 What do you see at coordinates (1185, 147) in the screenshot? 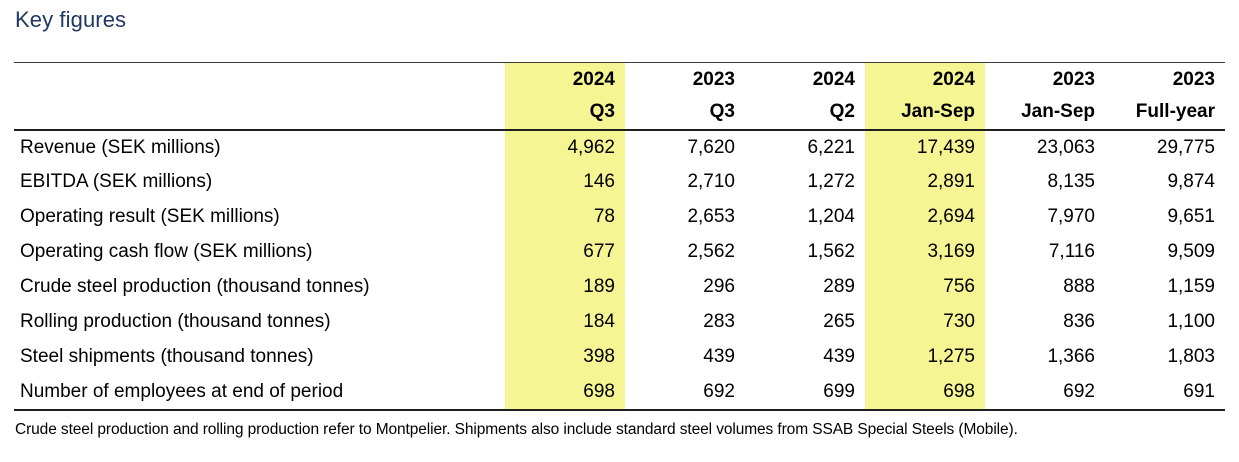
I see `cell-value: 29,775` at bounding box center [1185, 147].